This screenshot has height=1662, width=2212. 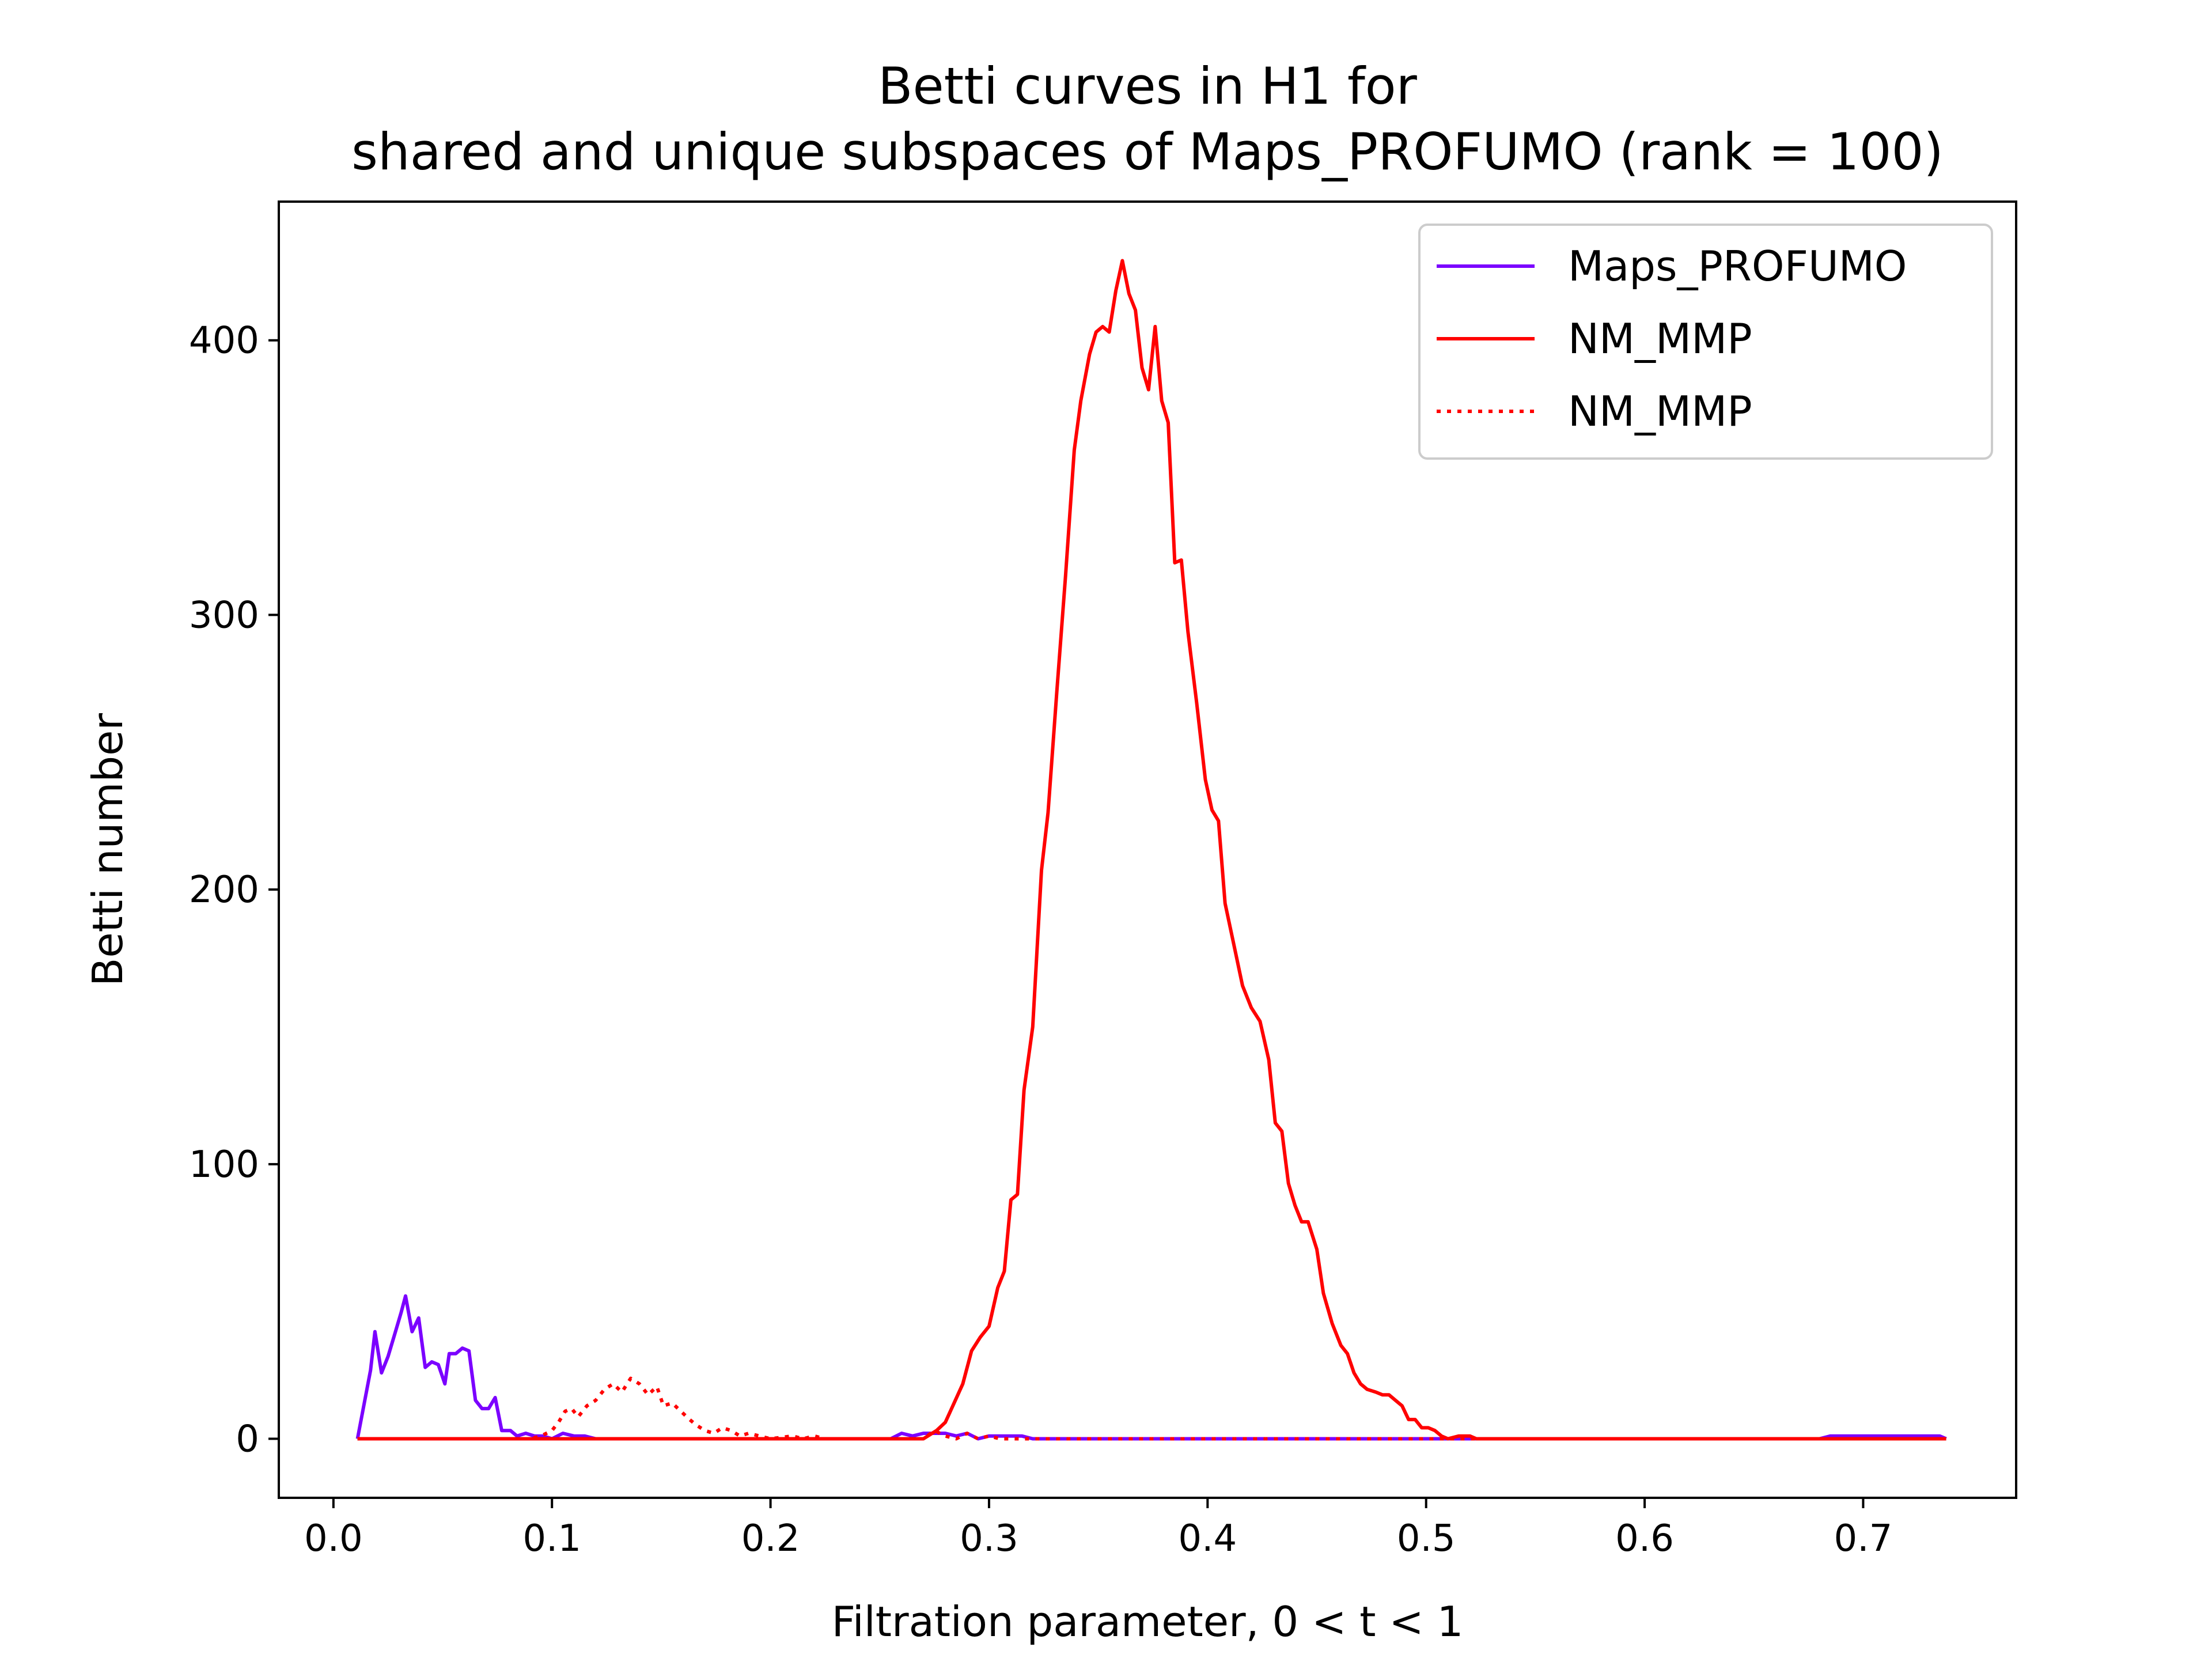 I want to click on y-tick-label: 100, so click(x=224, y=1165).